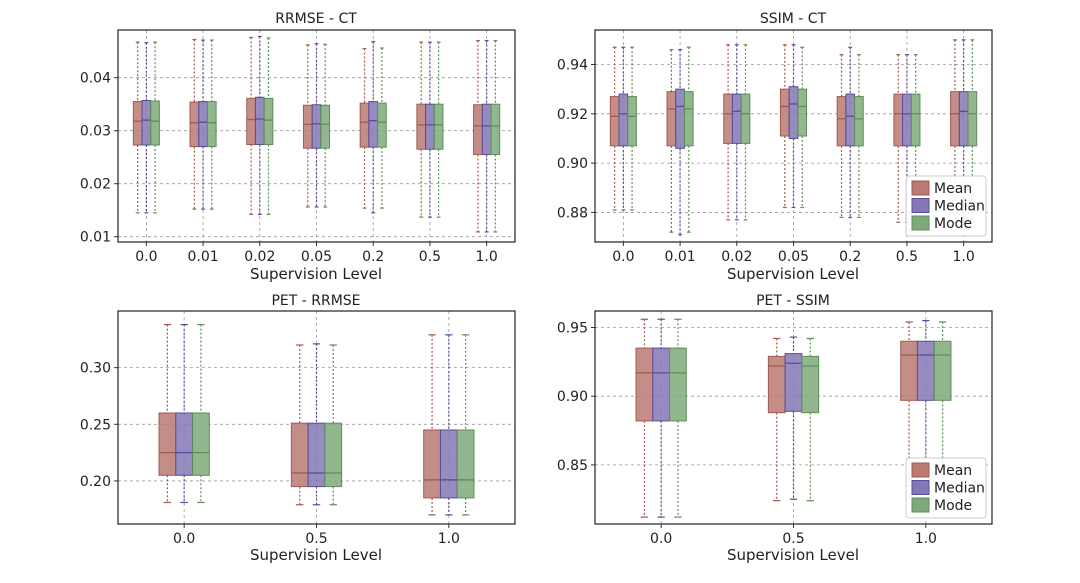  I want to click on x-tick-label: 0.02, so click(259, 257).